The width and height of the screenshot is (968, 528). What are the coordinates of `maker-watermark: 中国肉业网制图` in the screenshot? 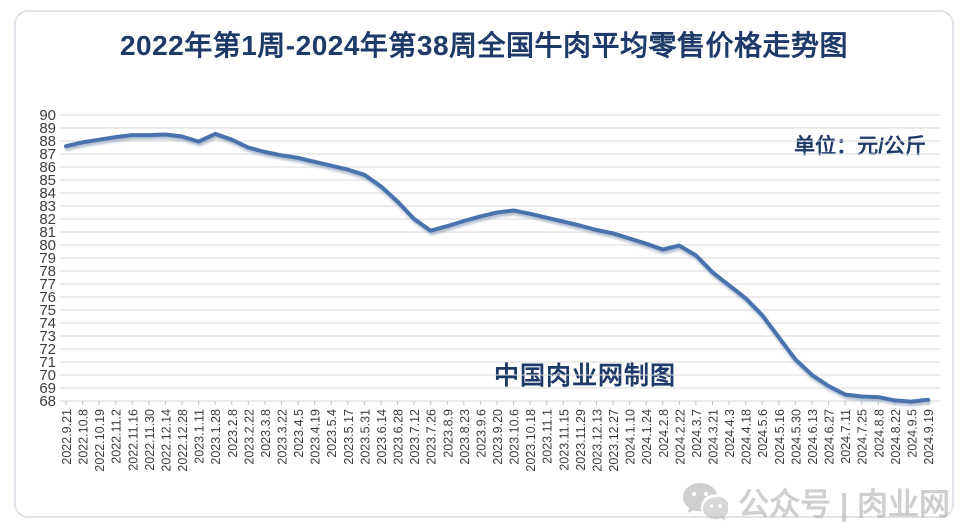 It's located at (585, 376).